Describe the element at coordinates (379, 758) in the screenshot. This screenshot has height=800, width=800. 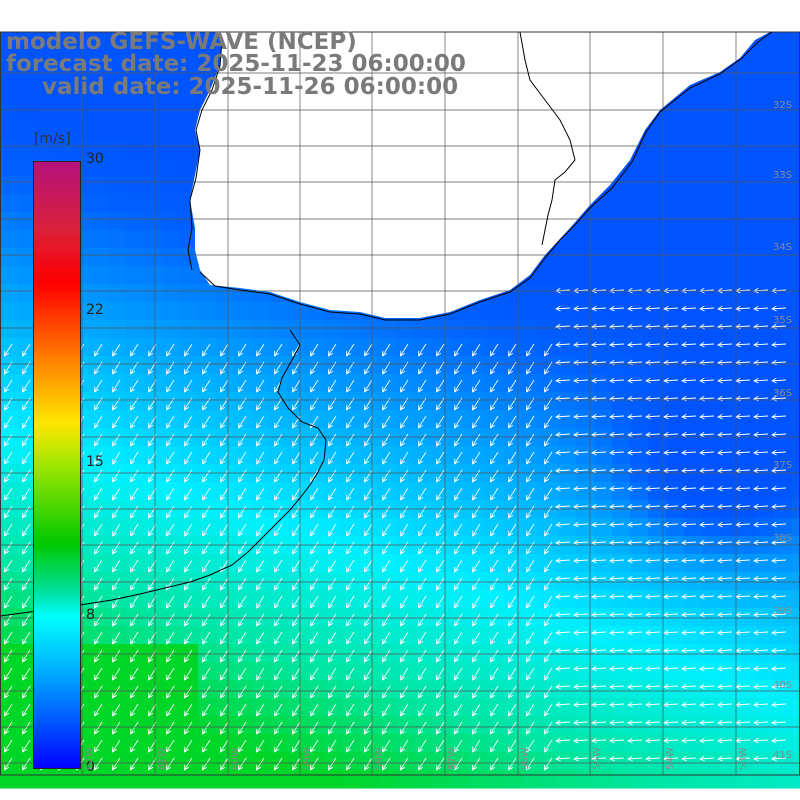
I see `longitude-label: 58W` at that location.